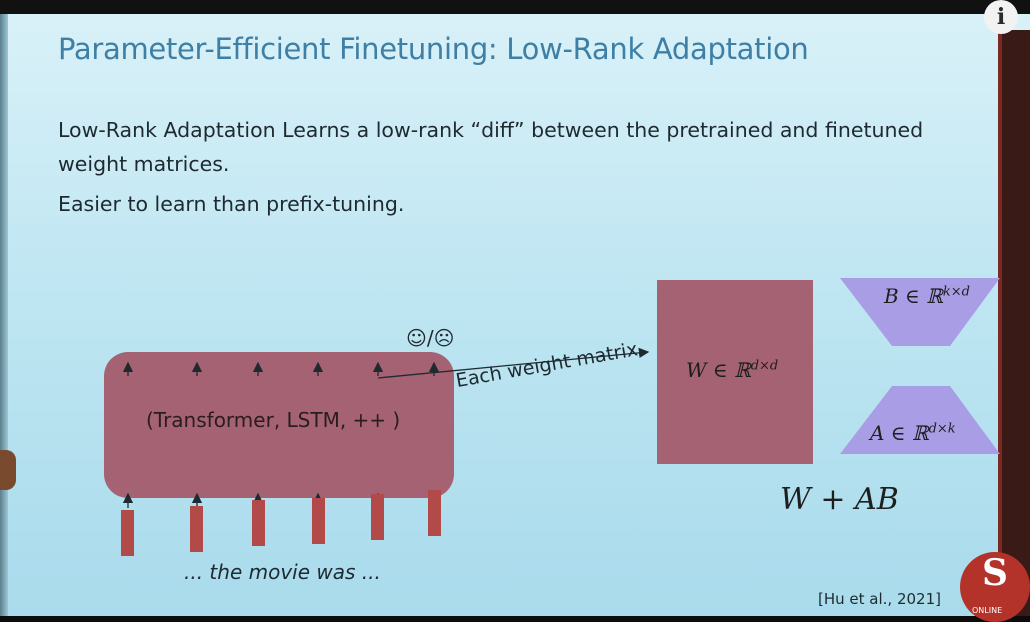 The width and height of the screenshot is (1030, 622). I want to click on matrix-A-shape, so click(920, 420).